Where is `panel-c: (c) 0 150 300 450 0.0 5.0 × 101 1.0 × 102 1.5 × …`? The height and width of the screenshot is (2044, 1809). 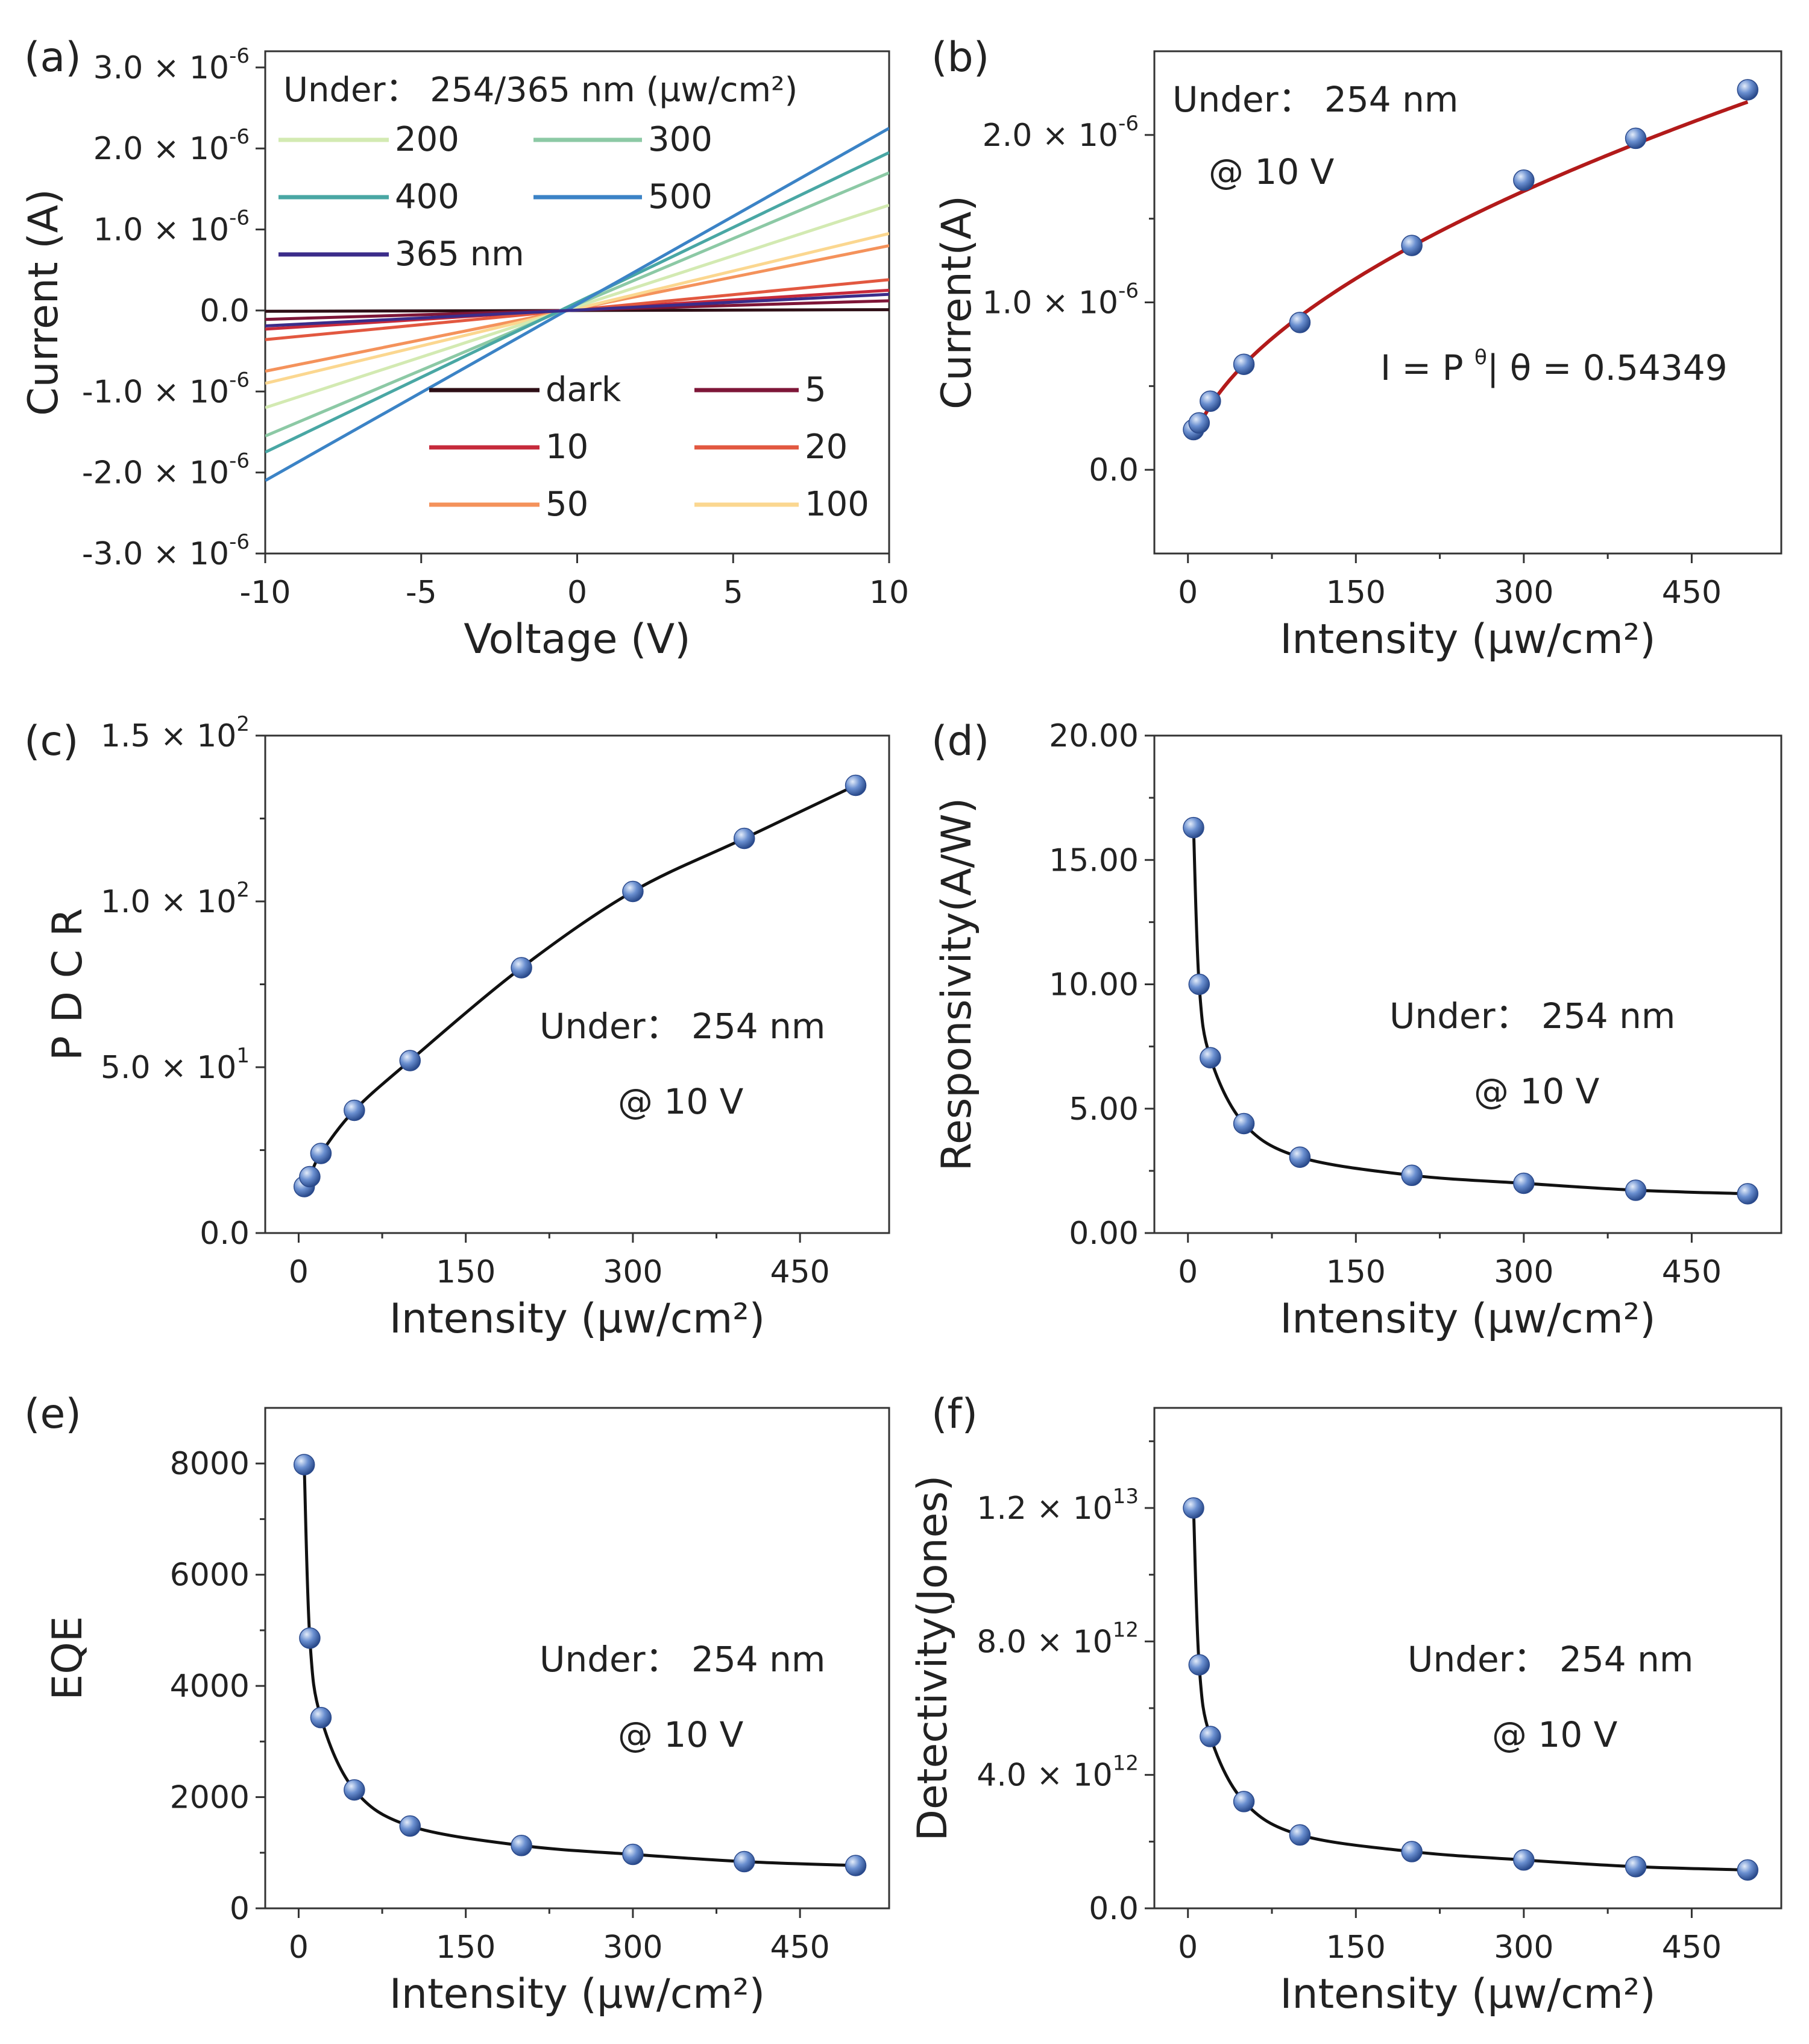 panel-c: (c) 0 150 300 450 0.0 5.0 × 101 1.0 × 102 1.5 × … is located at coordinates (457, 1027).